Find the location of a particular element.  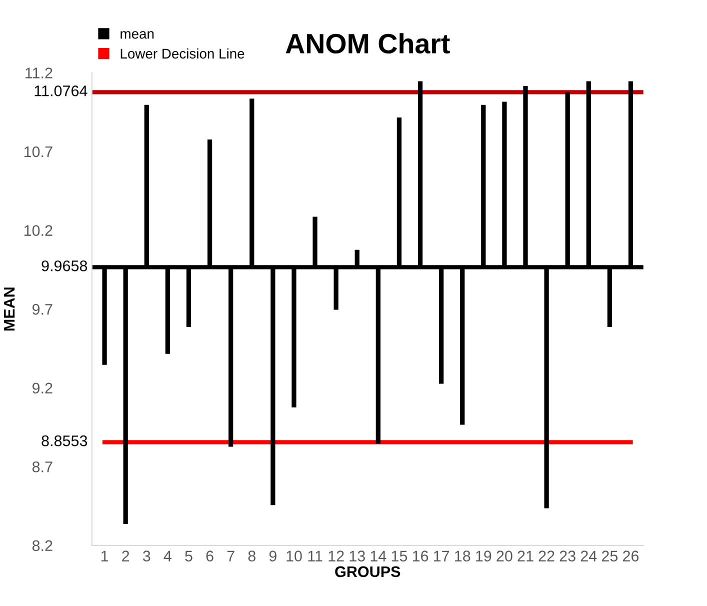

x-tick-label: 15 is located at coordinates (400, 556).